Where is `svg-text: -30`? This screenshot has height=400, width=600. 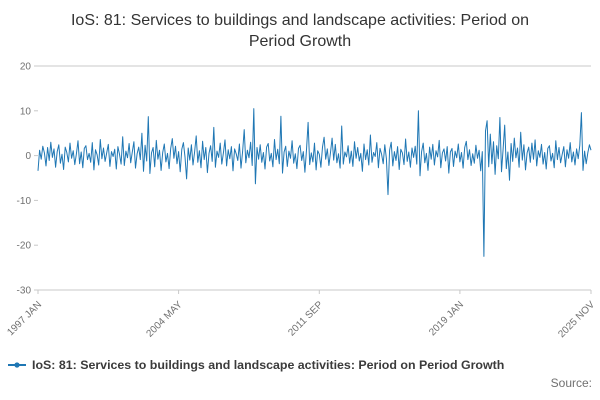
svg-text: -30 is located at coordinates (24, 291).